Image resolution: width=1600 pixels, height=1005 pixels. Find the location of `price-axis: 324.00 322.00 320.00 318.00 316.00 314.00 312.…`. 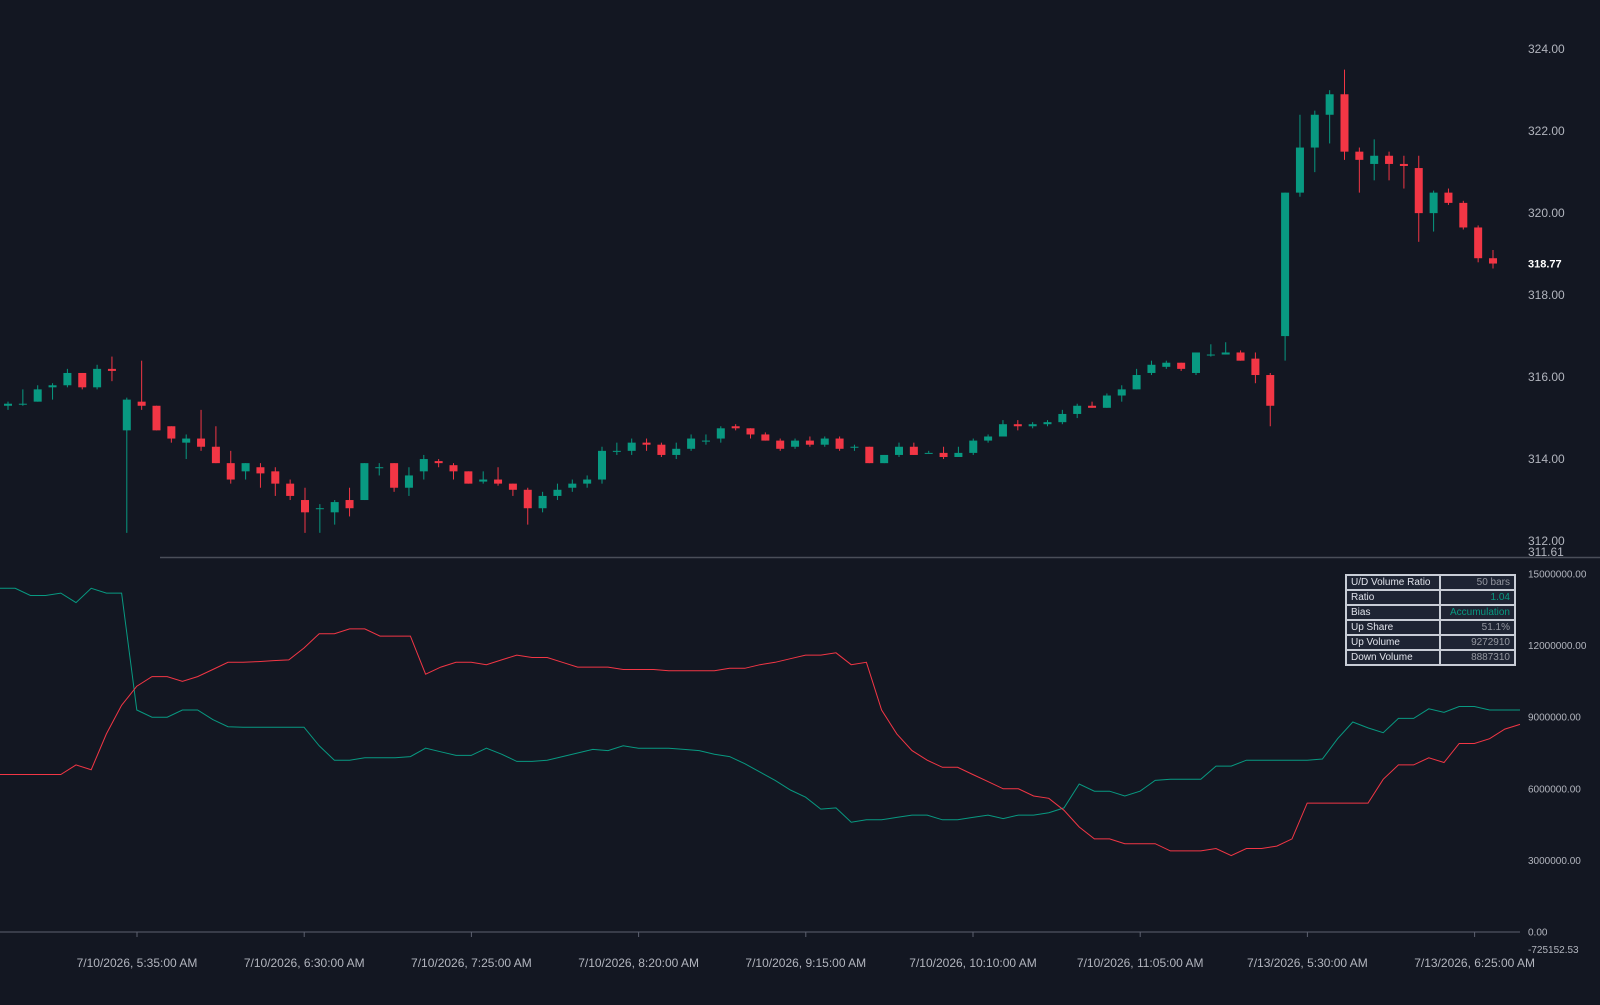

price-axis: 324.00 322.00 320.00 318.00 316.00 314.00 312.… is located at coordinates (1546, 300).